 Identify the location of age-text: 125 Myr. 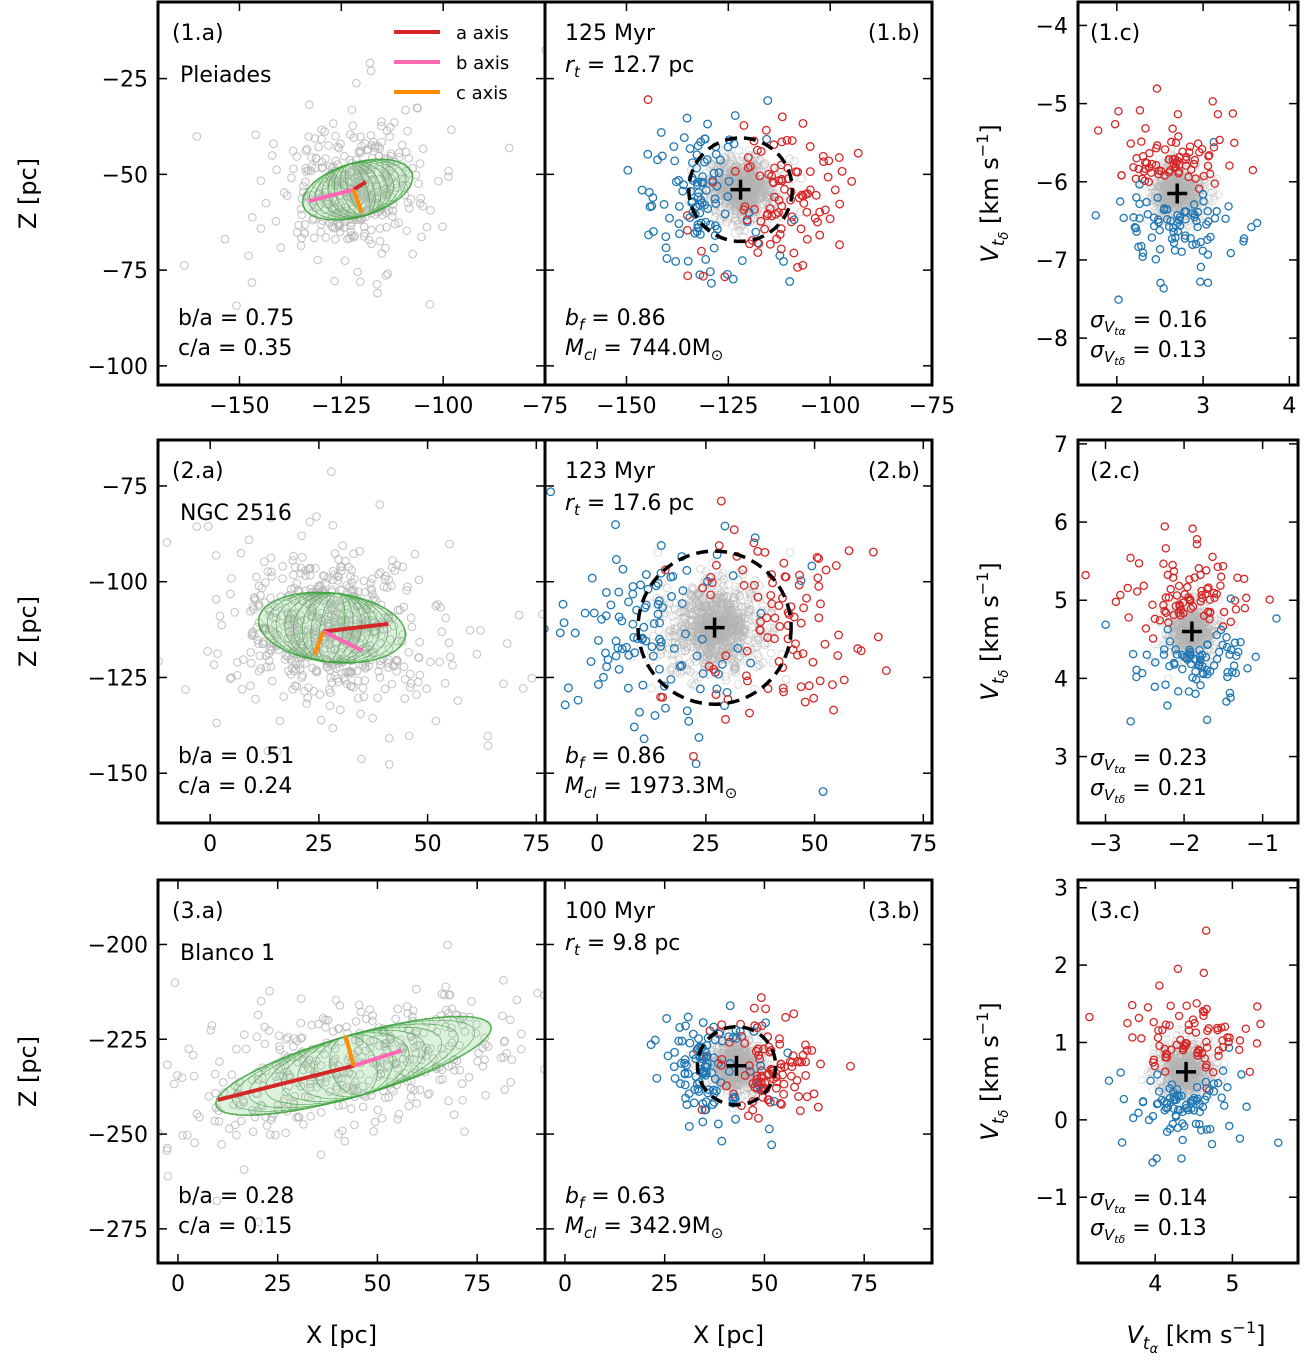
(610, 33).